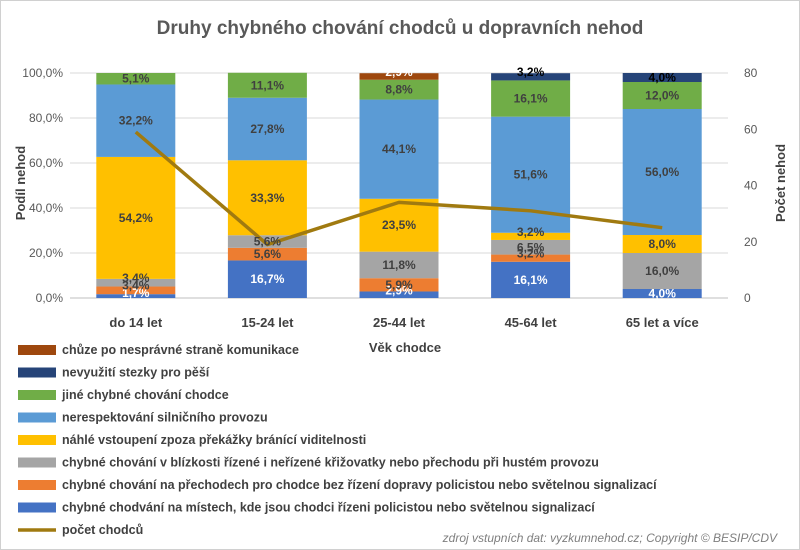 This screenshot has width=800, height=550. Describe the element at coordinates (180, 350) in the screenshot. I see `legend-label: chůze po nesprávné straně komunikace` at that location.